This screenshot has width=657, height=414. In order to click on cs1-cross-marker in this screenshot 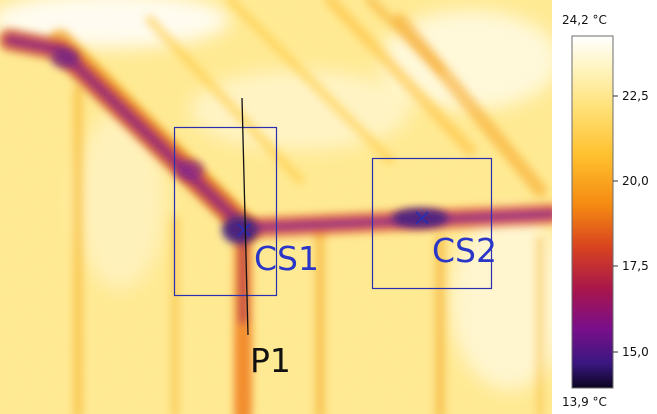, I will do `click(244, 230)`.